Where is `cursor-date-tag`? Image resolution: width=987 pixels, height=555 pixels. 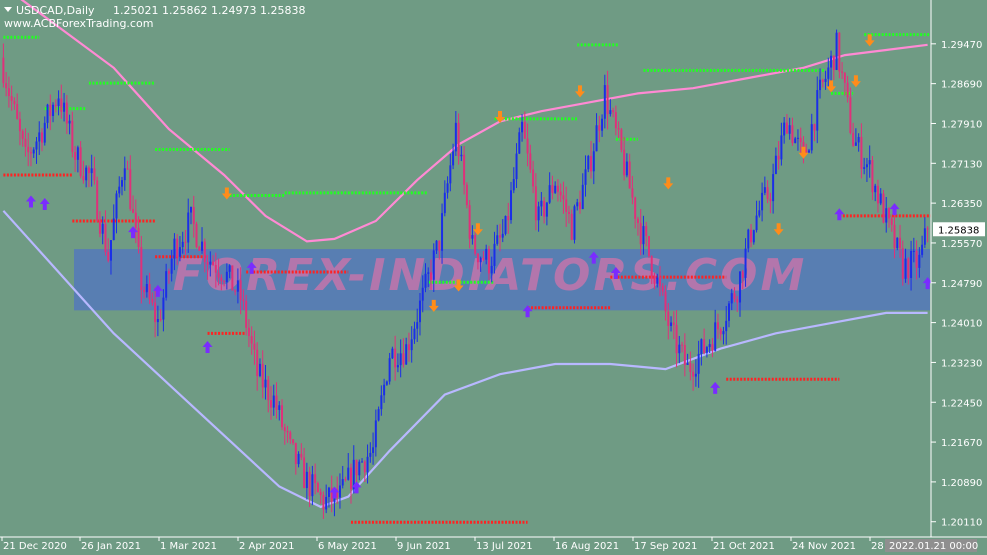
cursor-date-tag is located at coordinates (931, 545).